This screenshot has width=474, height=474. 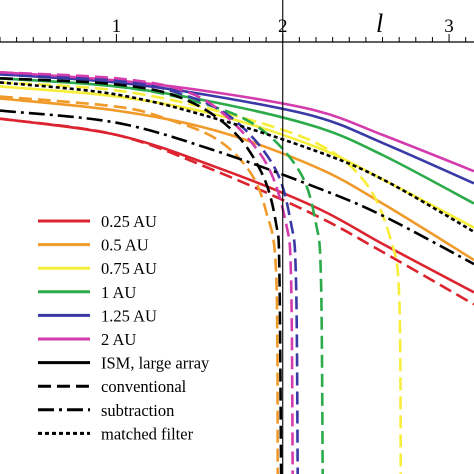 I want to click on legend-label-4: 1 AU, so click(x=118, y=292).